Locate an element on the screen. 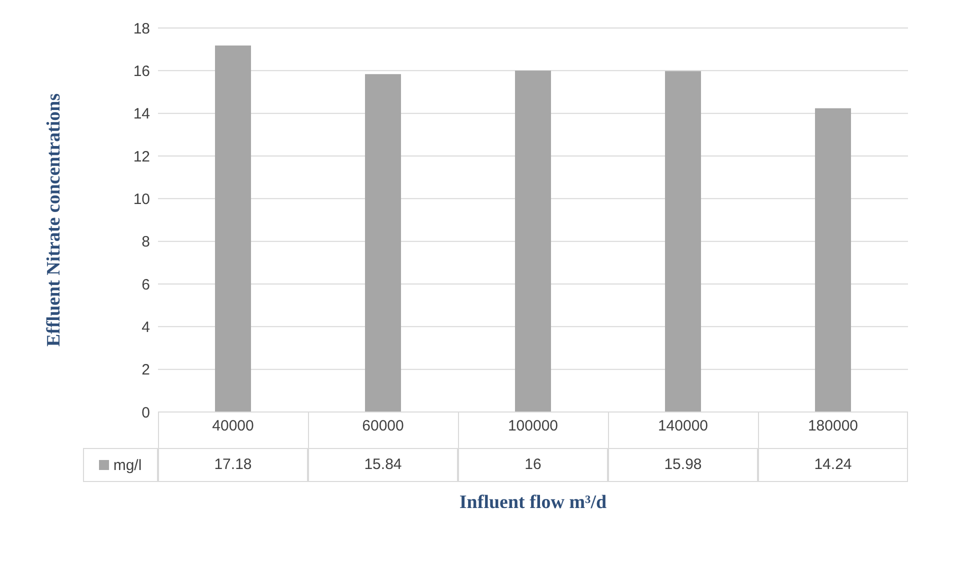 The height and width of the screenshot is (588, 964). data-label: 16 is located at coordinates (533, 465).